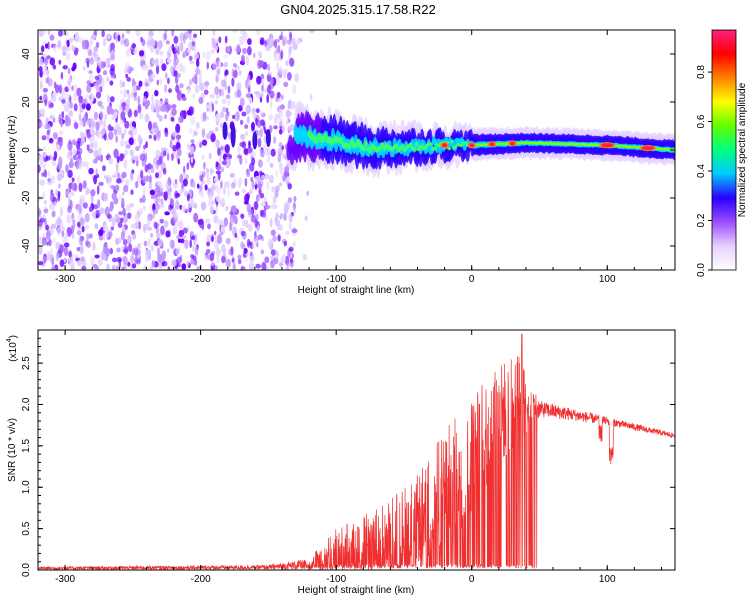 This screenshot has height=600, width=750. Describe the element at coordinates (26, 404) in the screenshot. I see `y-tick-label: 2.0` at that location.